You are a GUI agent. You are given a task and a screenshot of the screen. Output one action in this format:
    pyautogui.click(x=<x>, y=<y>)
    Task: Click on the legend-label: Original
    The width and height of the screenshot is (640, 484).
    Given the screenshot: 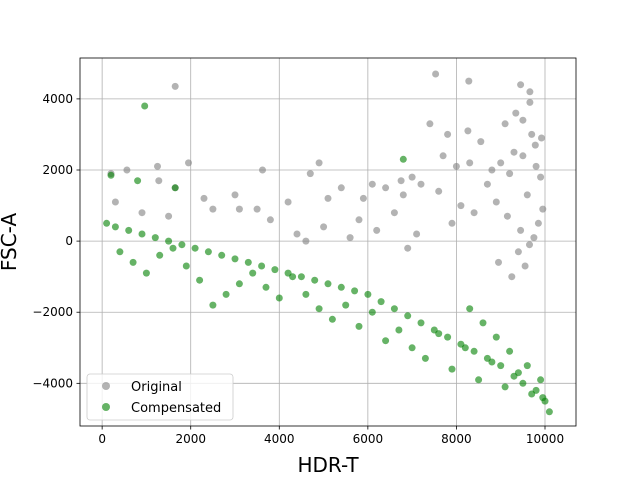 What is the action you would take?
    pyautogui.click(x=156, y=387)
    